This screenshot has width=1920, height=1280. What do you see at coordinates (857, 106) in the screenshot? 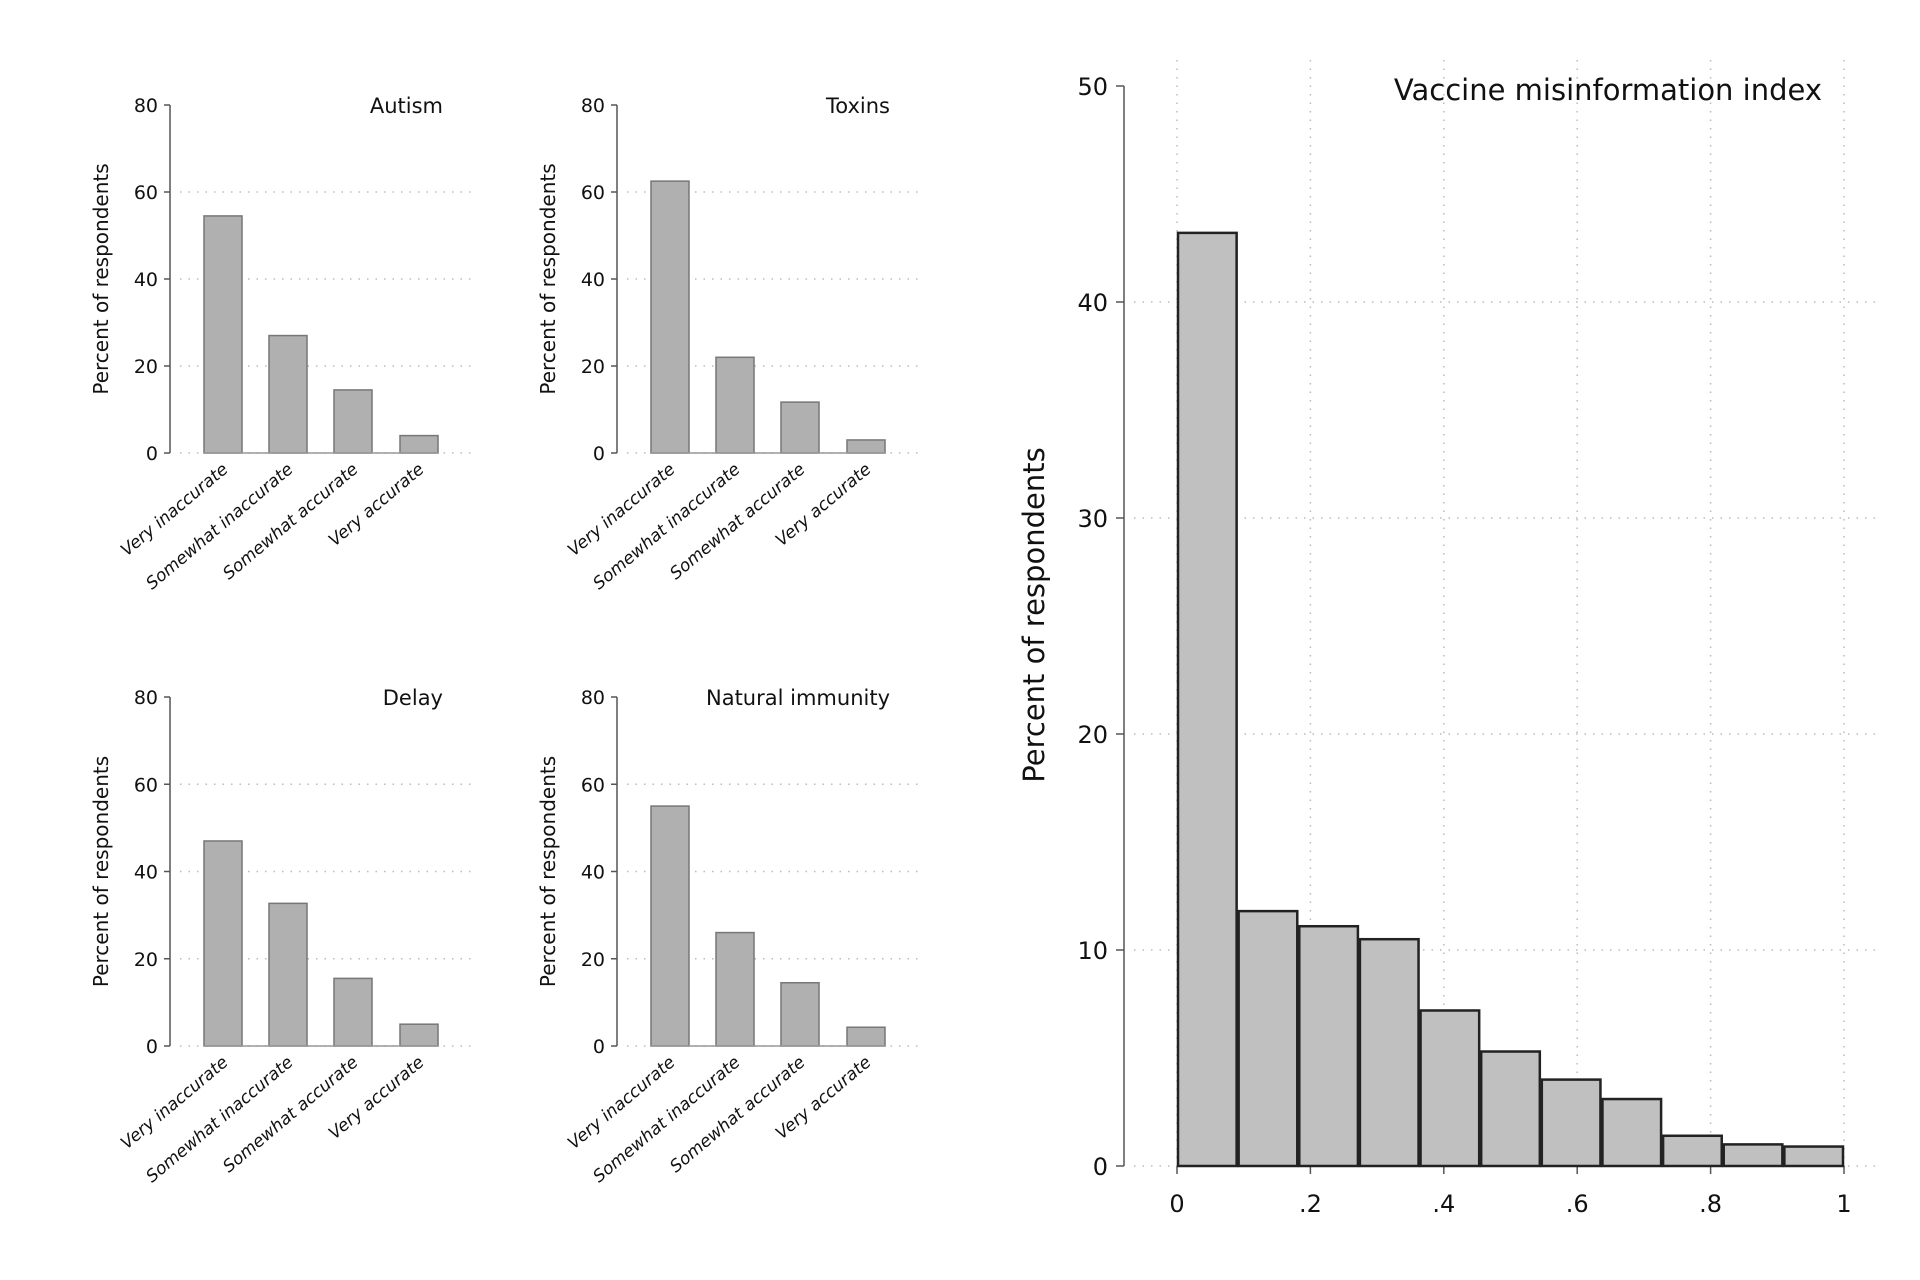
I see `panel-title: Toxins` at bounding box center [857, 106].